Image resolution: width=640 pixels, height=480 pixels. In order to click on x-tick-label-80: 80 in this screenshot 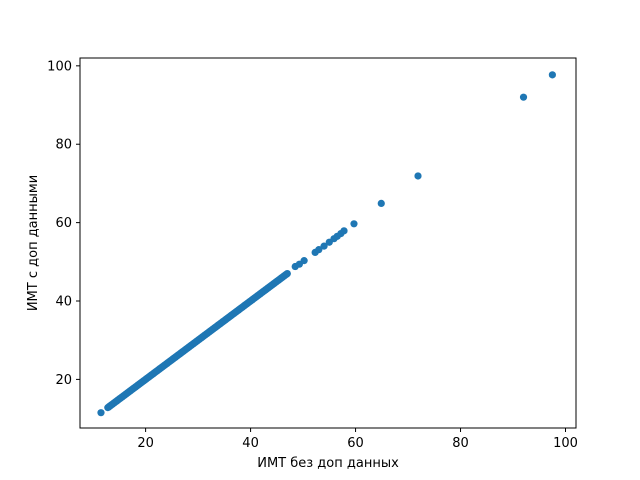, I will do `click(460, 443)`.